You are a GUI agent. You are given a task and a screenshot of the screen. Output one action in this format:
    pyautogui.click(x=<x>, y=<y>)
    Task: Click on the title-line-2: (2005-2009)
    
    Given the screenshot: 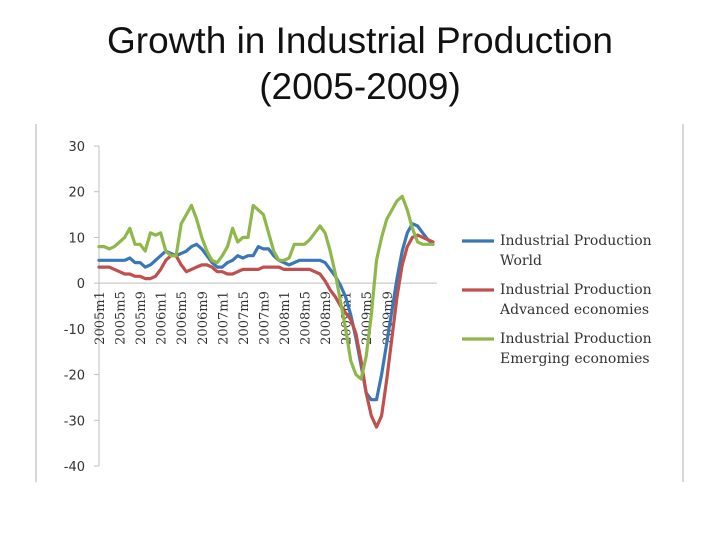 What is the action you would take?
    pyautogui.click(x=360, y=86)
    